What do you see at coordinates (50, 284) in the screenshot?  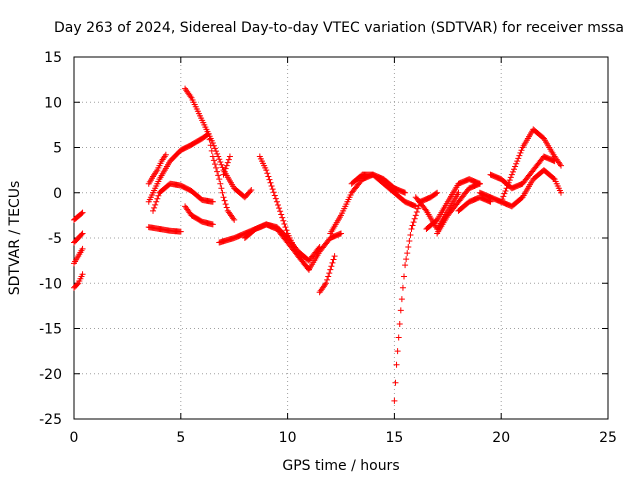 I see `y-tick-label: -10` at bounding box center [50, 284].